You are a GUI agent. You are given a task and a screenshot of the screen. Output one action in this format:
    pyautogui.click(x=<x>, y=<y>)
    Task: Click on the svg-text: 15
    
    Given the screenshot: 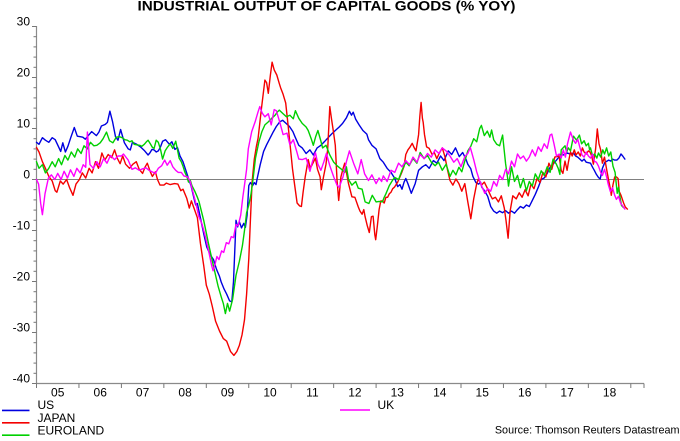 What is the action you would take?
    pyautogui.click(x=483, y=393)
    